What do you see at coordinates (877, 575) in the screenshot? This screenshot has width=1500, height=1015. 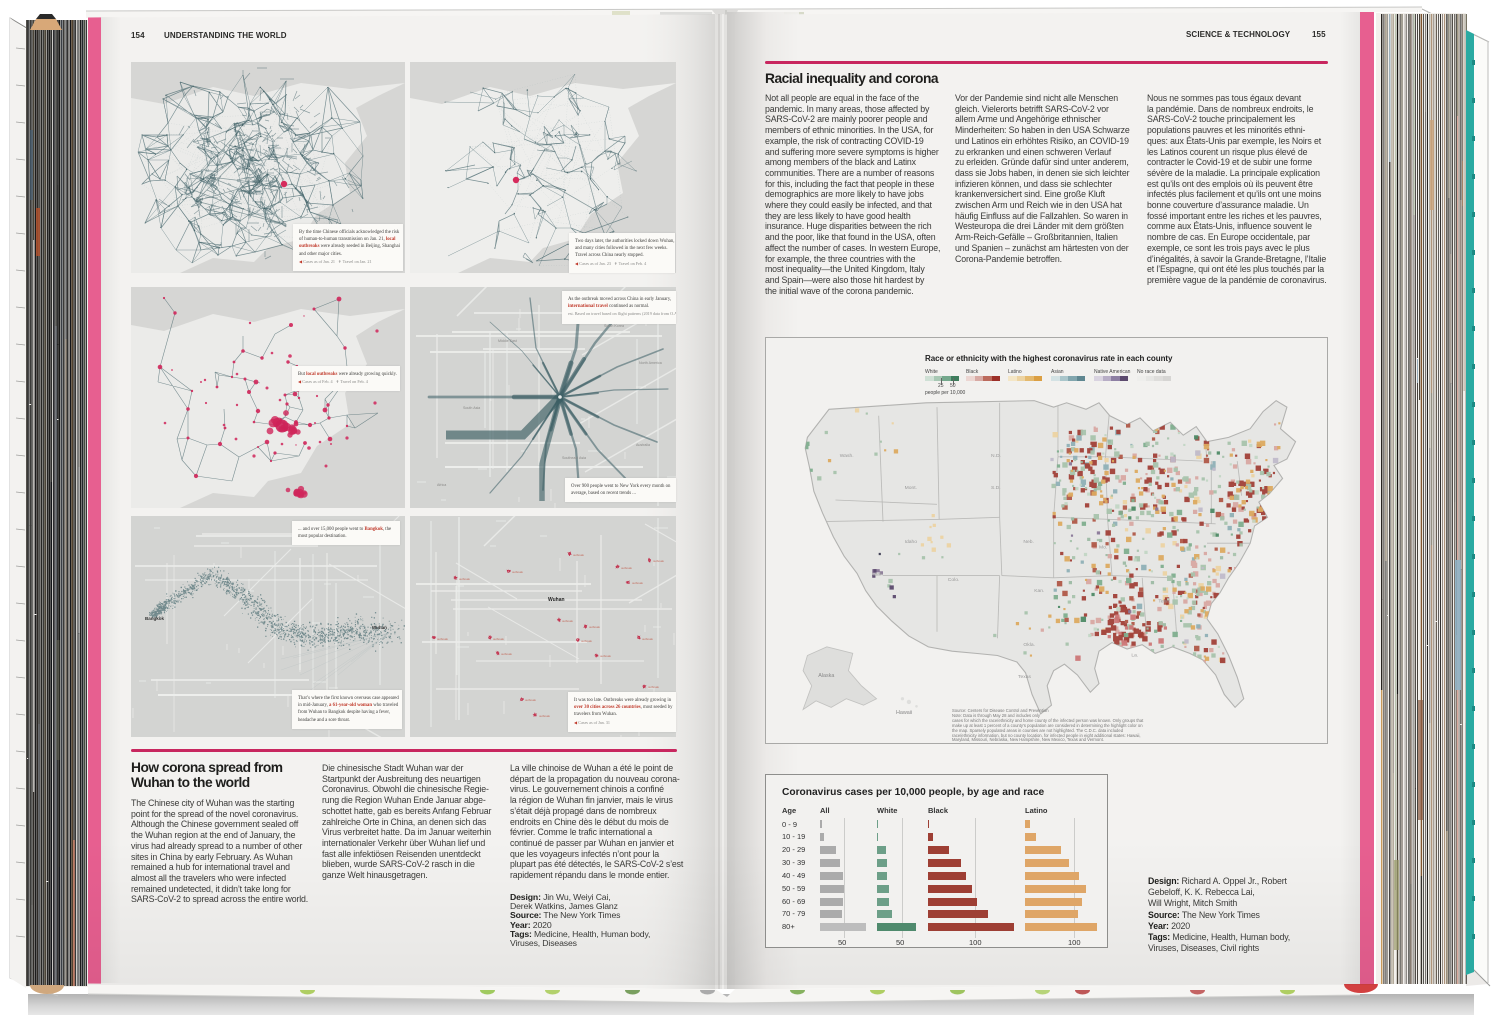 I see `svg-text: Utah` at bounding box center [877, 575].